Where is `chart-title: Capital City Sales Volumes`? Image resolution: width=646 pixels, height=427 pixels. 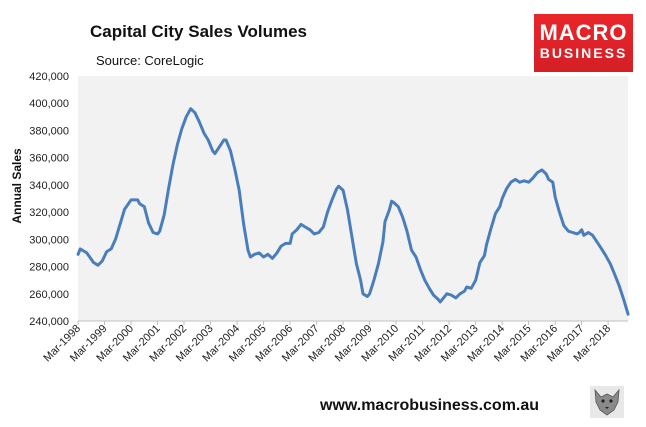
chart-title: Capital City Sales Volumes is located at coordinates (198, 31).